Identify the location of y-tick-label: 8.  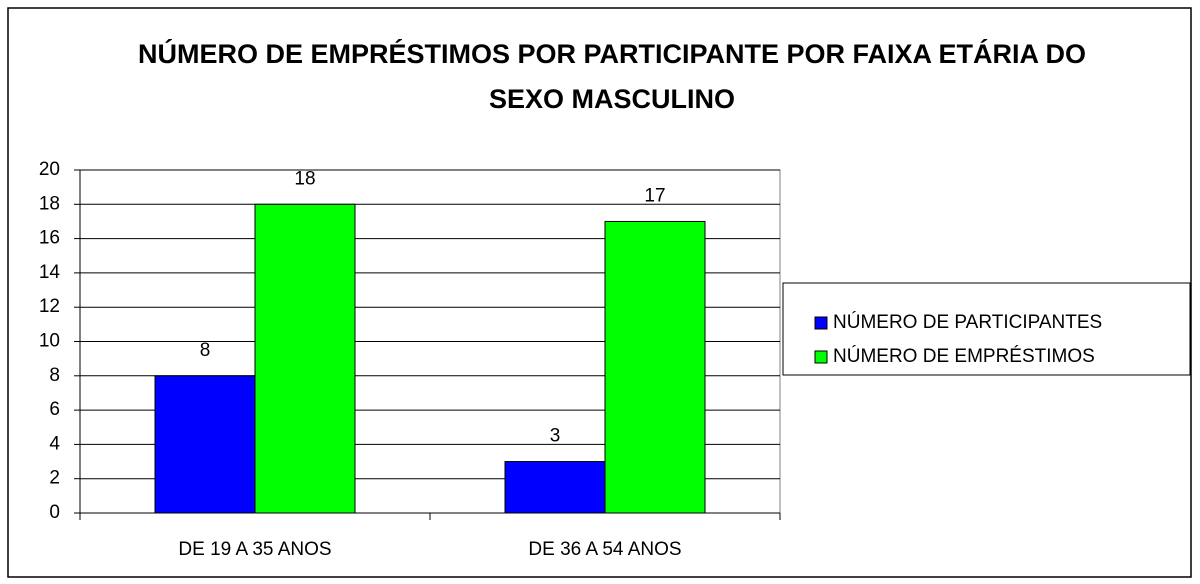
(54, 375).